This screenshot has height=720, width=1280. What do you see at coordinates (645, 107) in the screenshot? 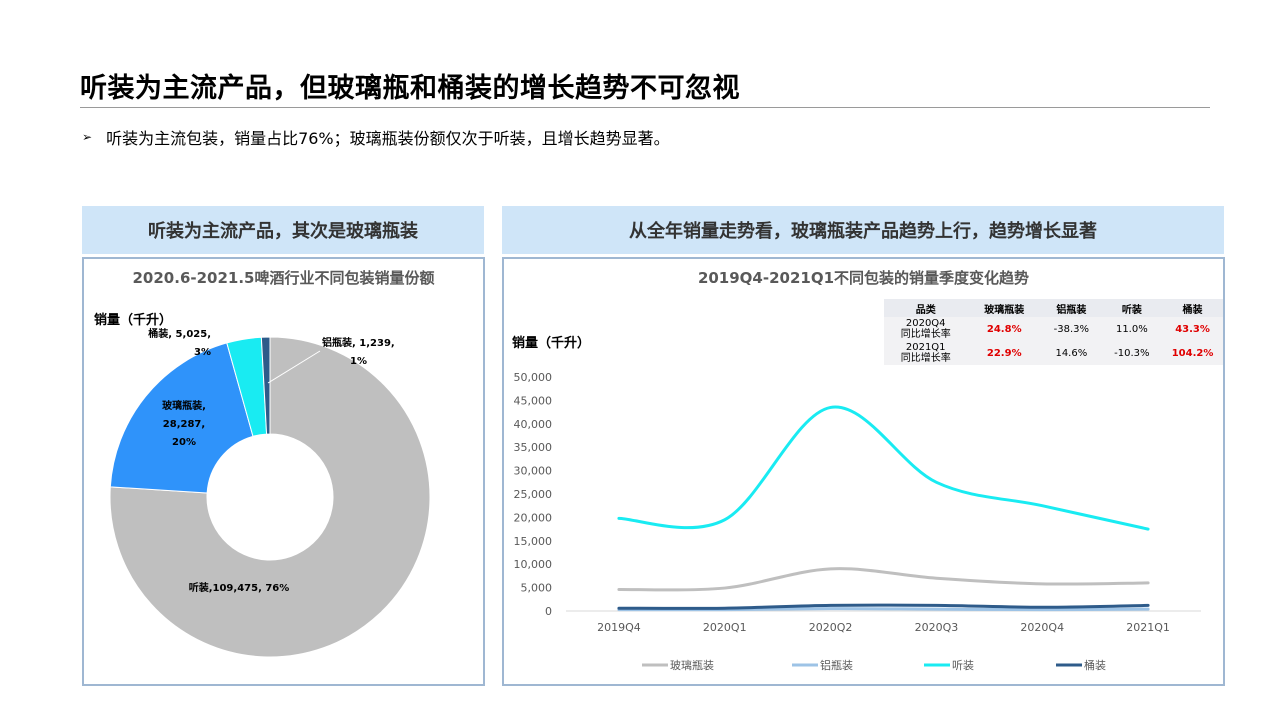
I see `title-divider` at bounding box center [645, 107].